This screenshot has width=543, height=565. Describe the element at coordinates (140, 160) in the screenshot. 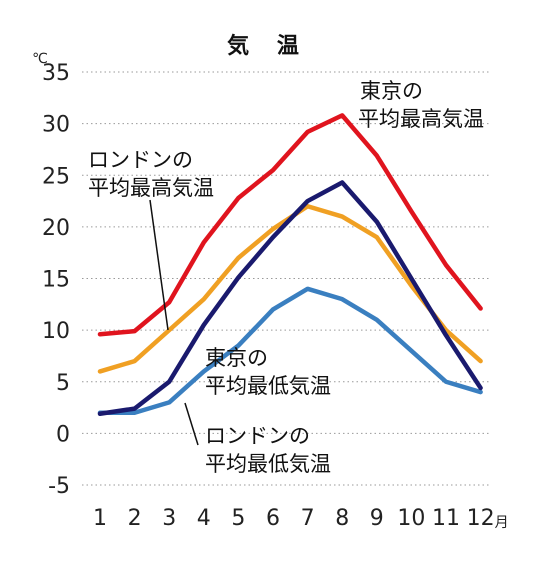

I see `annotation-london-high-line1: ロンドンの` at that location.